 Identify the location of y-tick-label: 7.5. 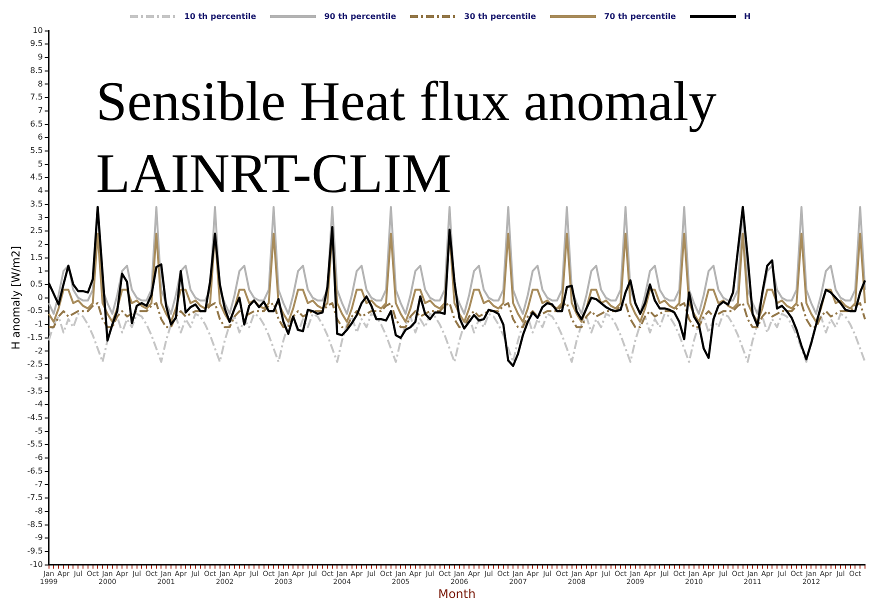
(36, 97).